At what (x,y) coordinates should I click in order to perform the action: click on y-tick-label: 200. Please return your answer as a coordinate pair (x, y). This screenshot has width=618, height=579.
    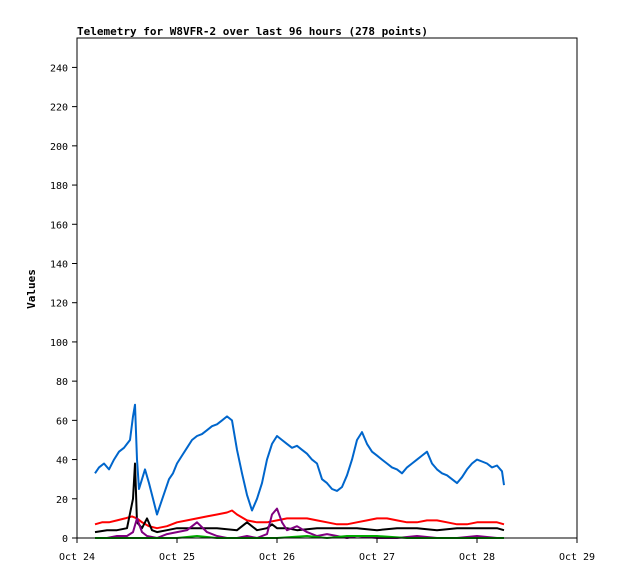
    Looking at the image, I should click on (59, 147).